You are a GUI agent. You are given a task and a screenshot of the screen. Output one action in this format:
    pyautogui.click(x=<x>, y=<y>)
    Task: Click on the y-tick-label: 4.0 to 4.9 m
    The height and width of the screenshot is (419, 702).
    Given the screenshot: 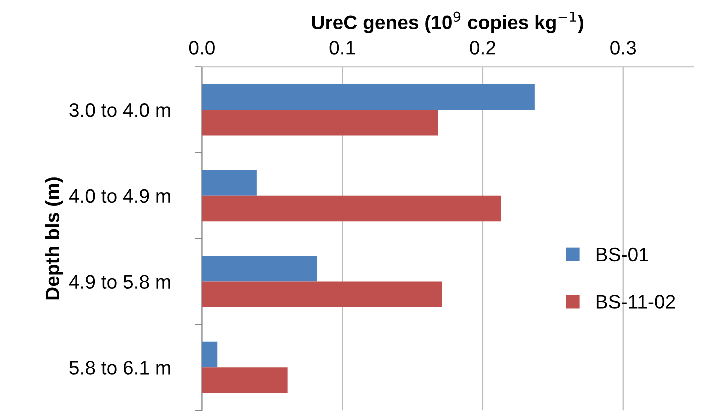 What is the action you would take?
    pyautogui.click(x=119, y=196)
    